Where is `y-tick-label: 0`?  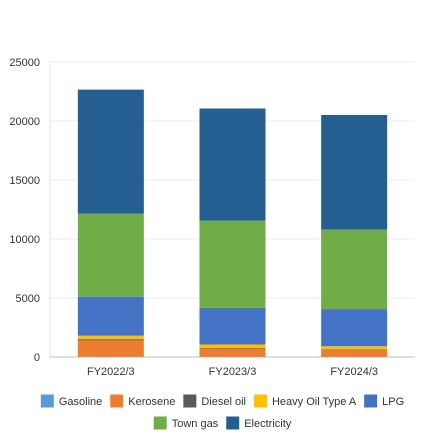
y-tick-label: 0 is located at coordinates (37, 358).